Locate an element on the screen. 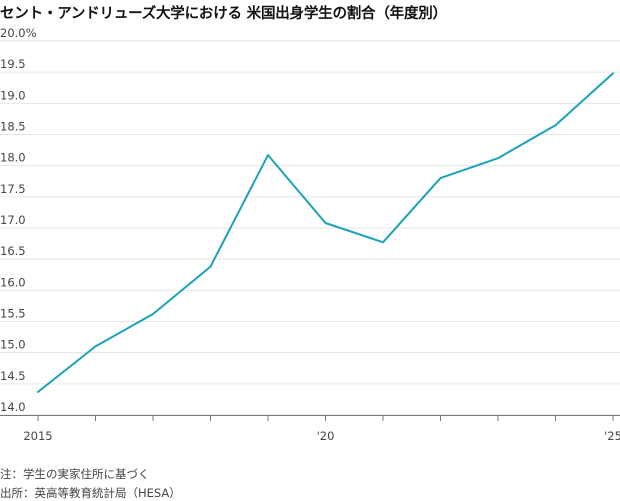 This screenshot has height=501, width=620. y-tick-label: 17.0 is located at coordinates (13, 220).